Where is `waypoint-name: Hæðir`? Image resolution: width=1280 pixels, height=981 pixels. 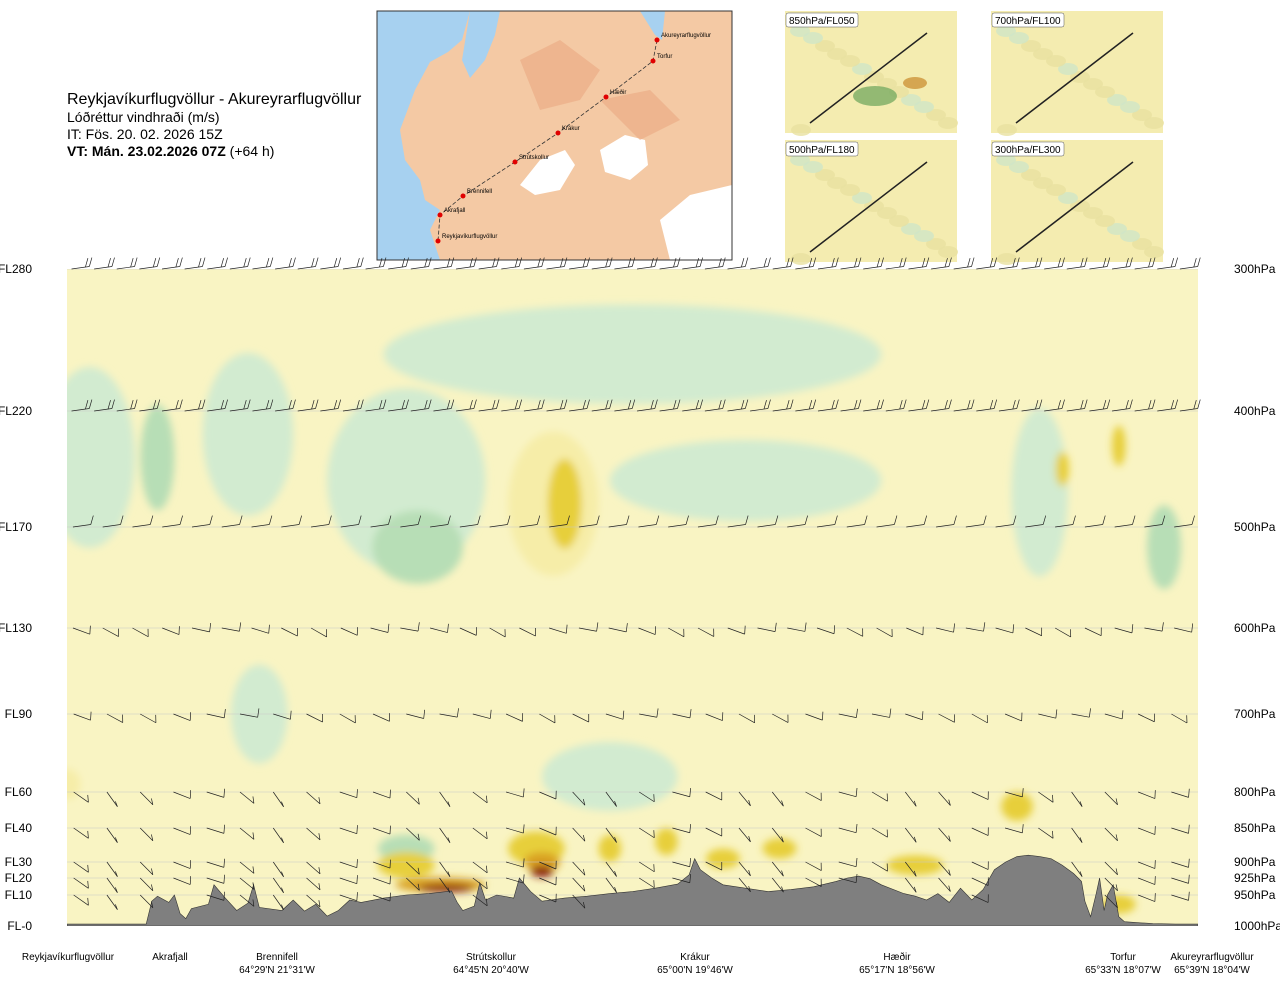
waypoint-name: Hæðir is located at coordinates (897, 957).